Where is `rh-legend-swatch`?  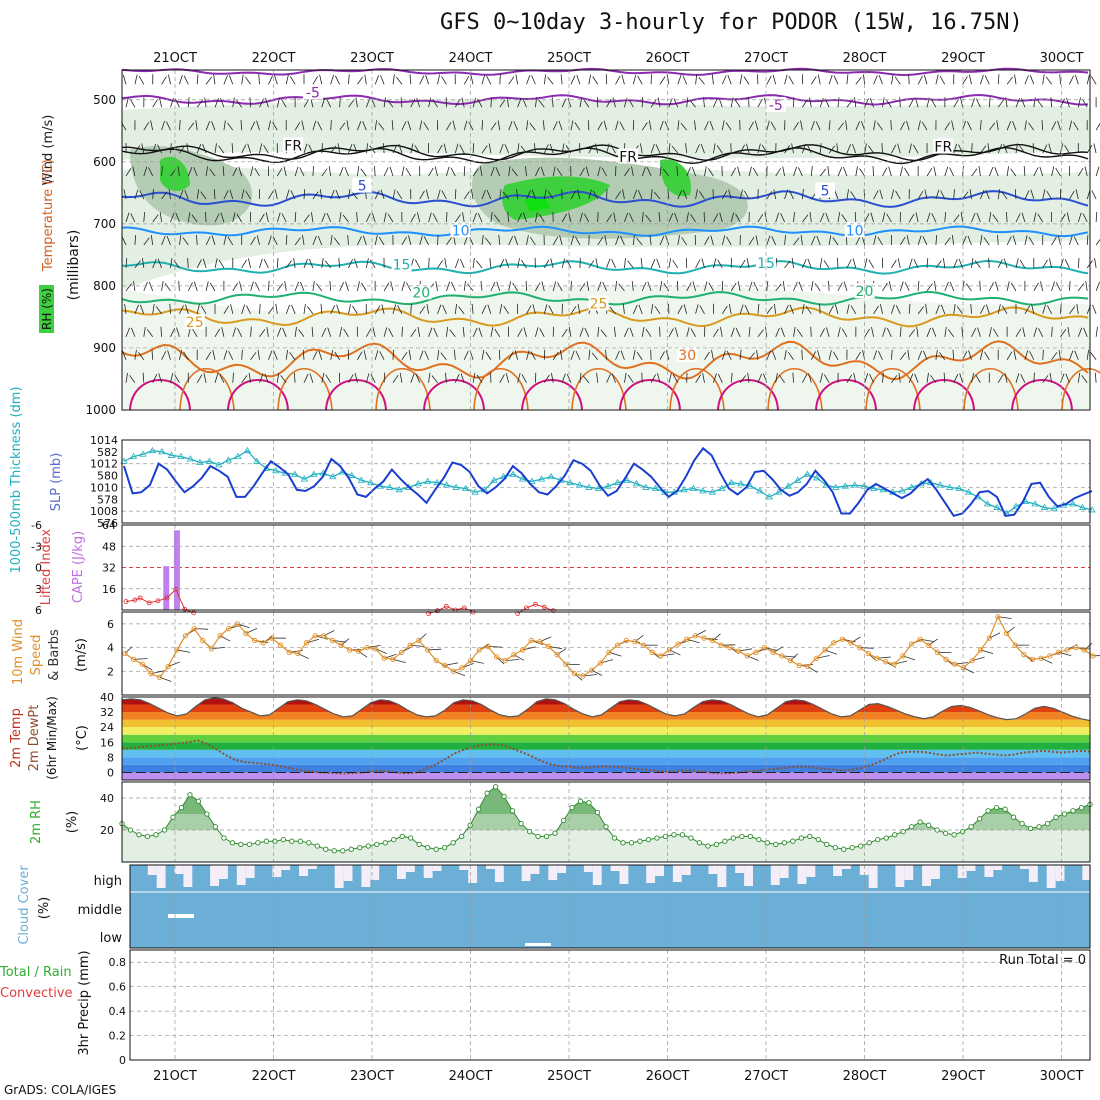 rh-legend-swatch is located at coordinates (46, 309).